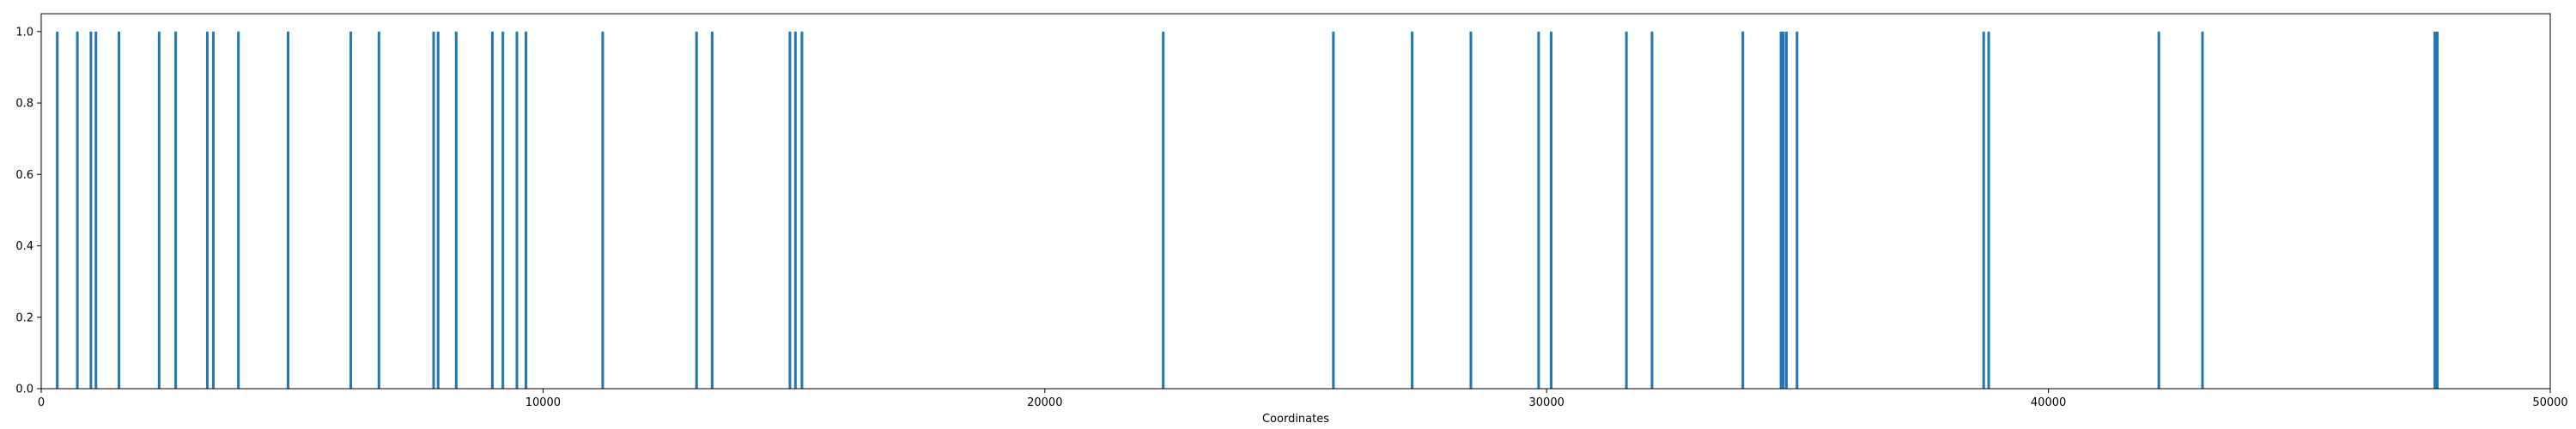 This screenshot has width=2576, height=429. Describe the element at coordinates (24, 104) in the screenshot. I see `y-tick-label: 0.8` at that location.